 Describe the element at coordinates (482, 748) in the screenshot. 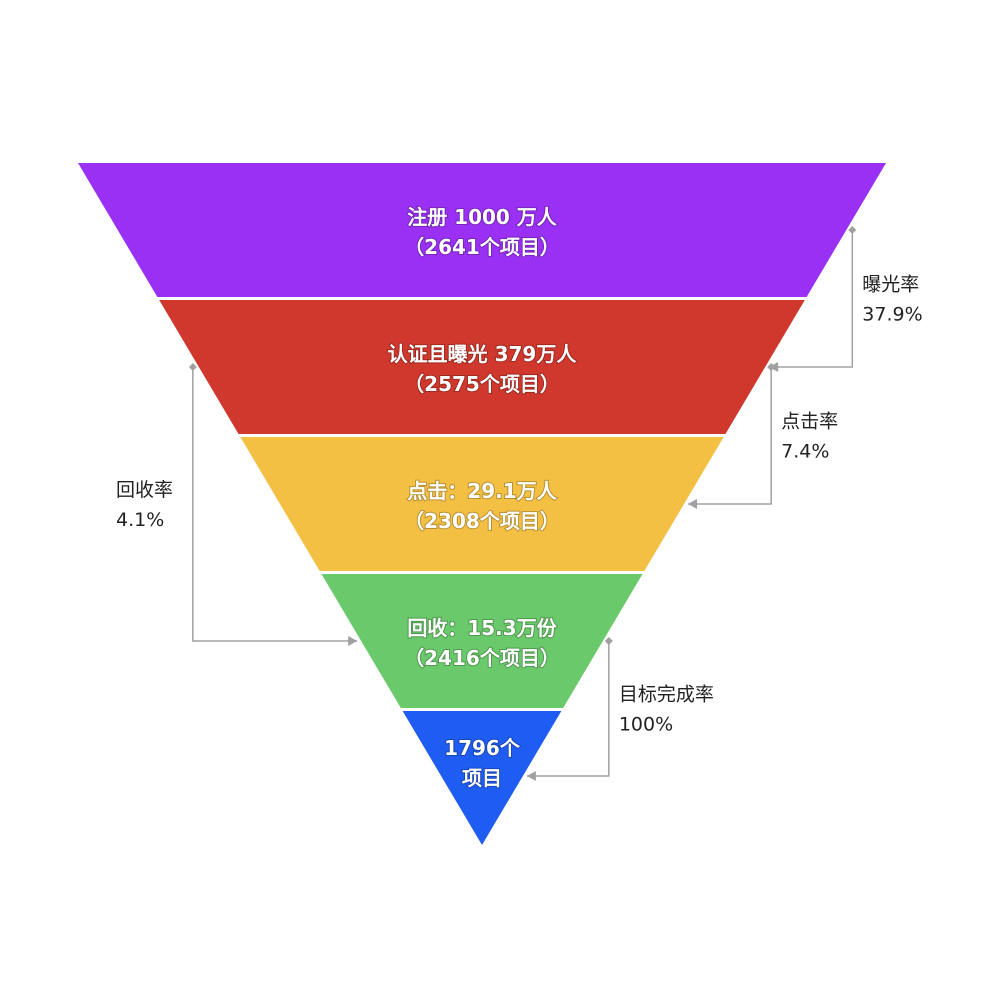

I see `funnel-stage-5-label: 1796个` at that location.